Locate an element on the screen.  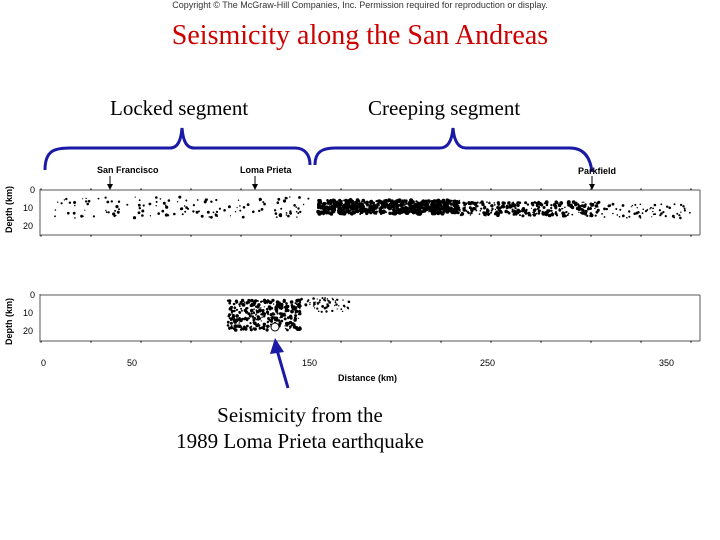
creeping-segment-bracket is located at coordinates (453, 150).